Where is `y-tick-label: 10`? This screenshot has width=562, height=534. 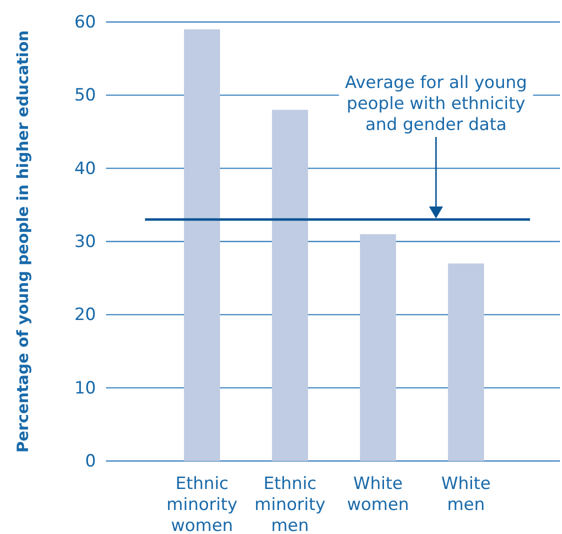
y-tick-label: 10 is located at coordinates (85, 388).